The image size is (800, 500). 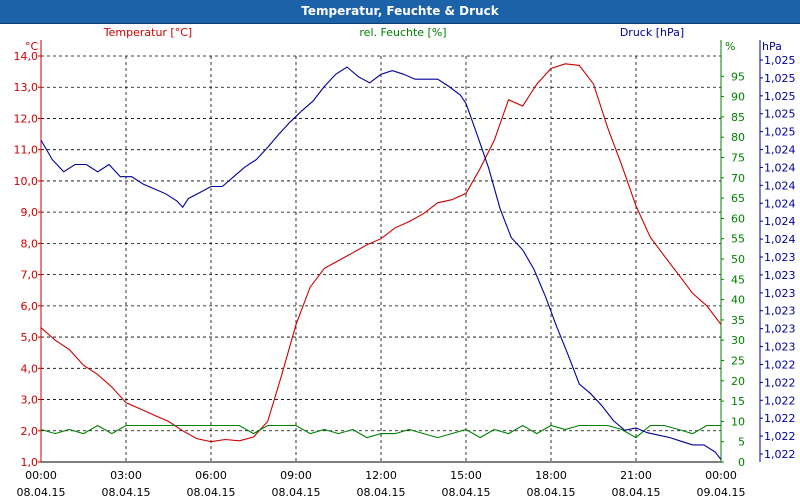 I want to click on humidity-tick-label: 30, so click(x=738, y=340).